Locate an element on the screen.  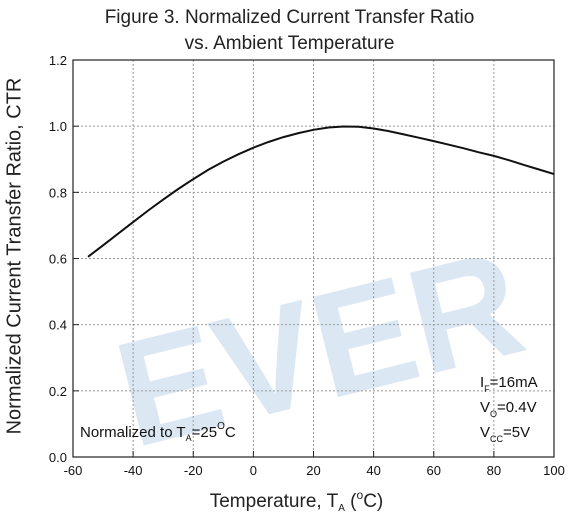
x-tick-label: -40 is located at coordinates (133, 470).